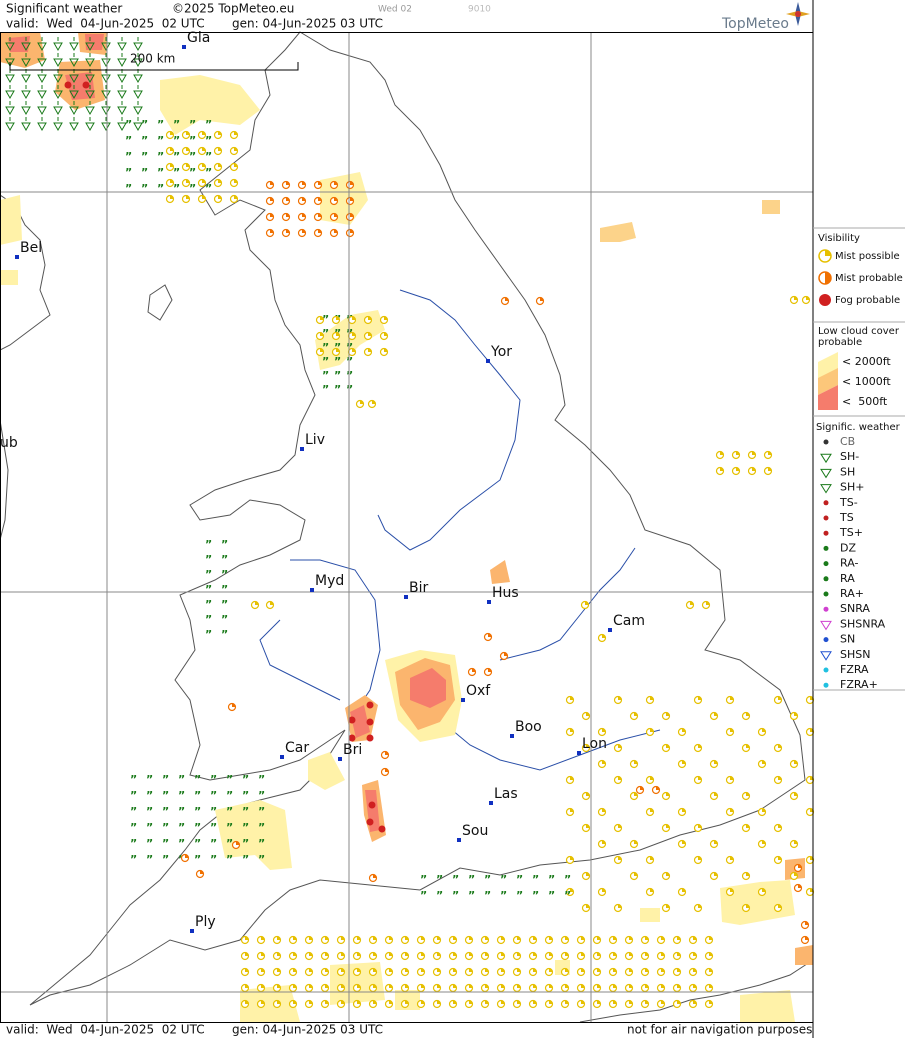 The height and width of the screenshot is (1038, 905). I want to click on city-label: Bri, so click(352, 750).